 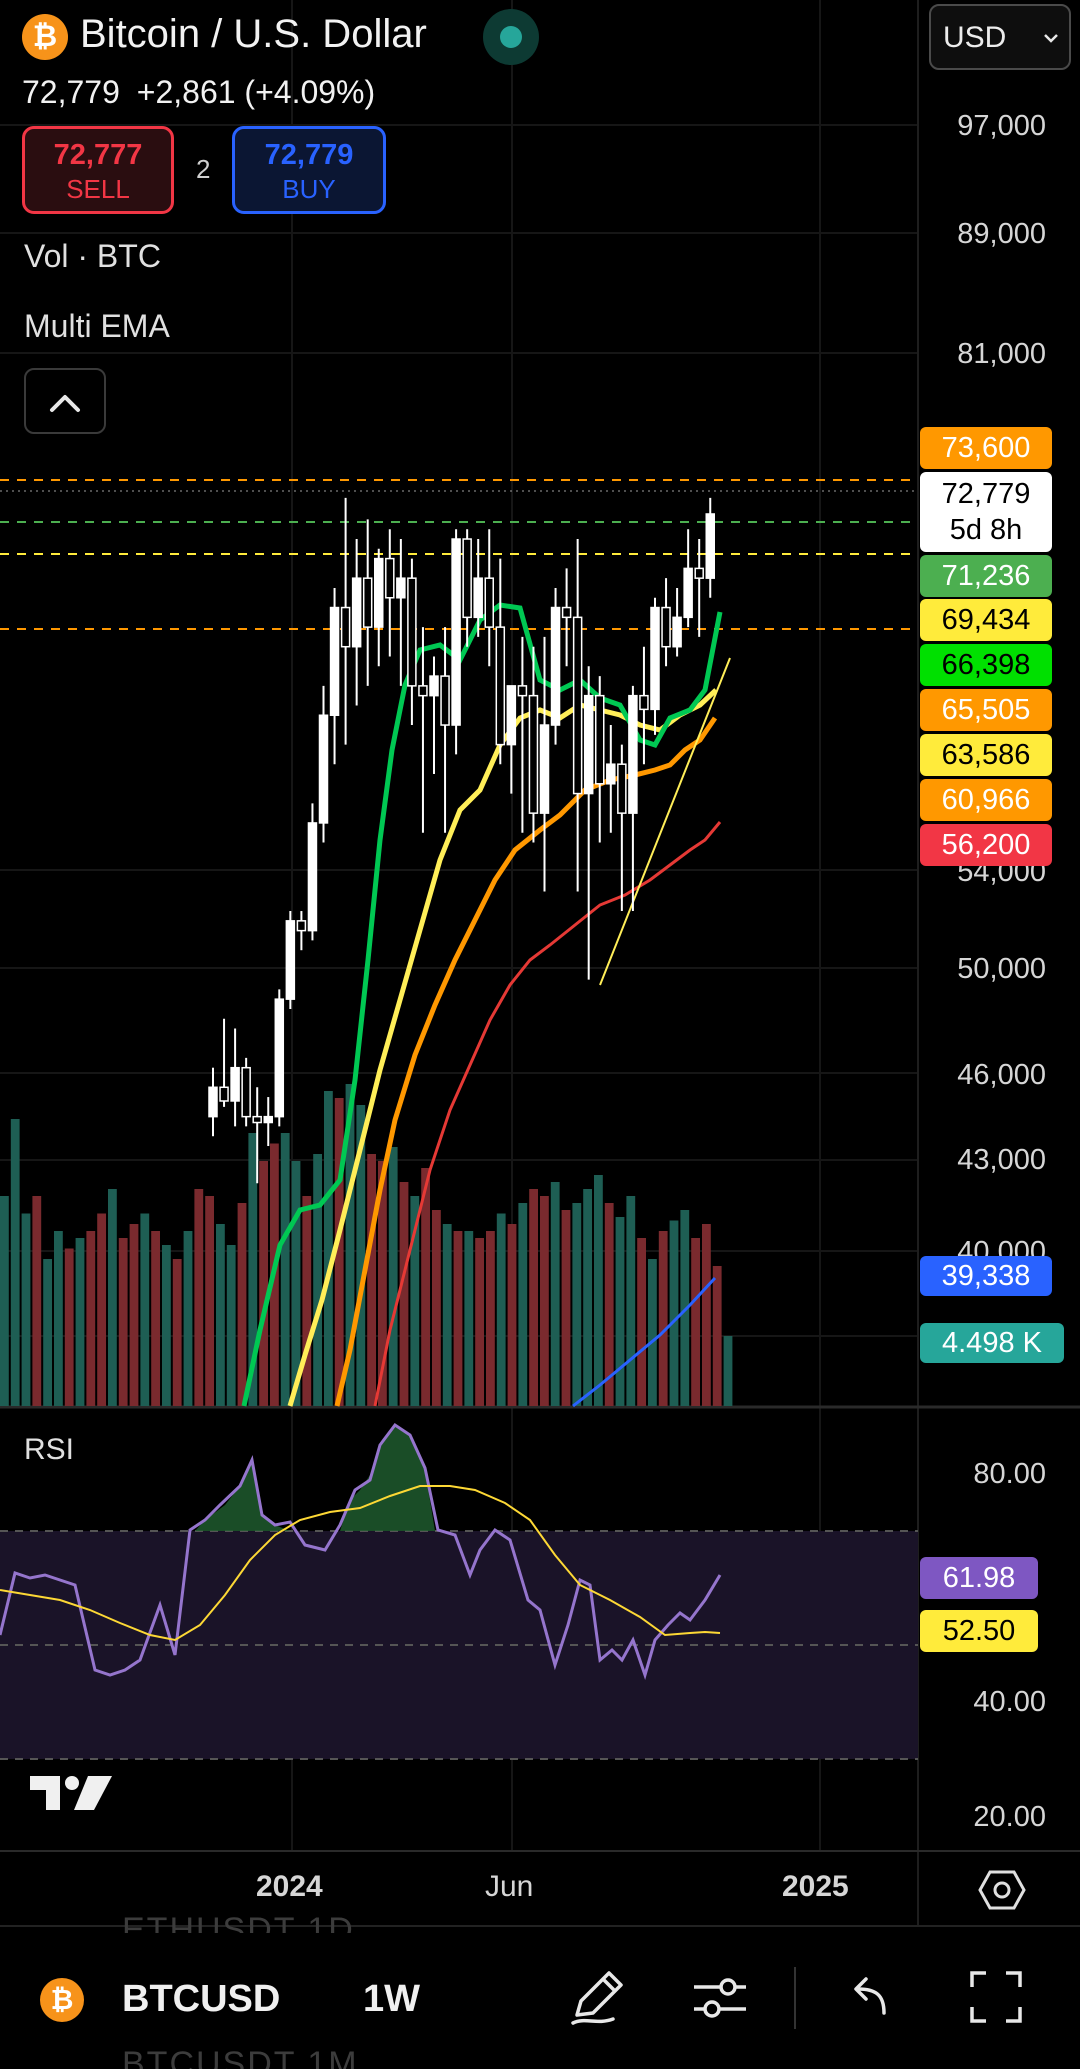 I want to click on last-price: 72,779, so click(x=71, y=92).